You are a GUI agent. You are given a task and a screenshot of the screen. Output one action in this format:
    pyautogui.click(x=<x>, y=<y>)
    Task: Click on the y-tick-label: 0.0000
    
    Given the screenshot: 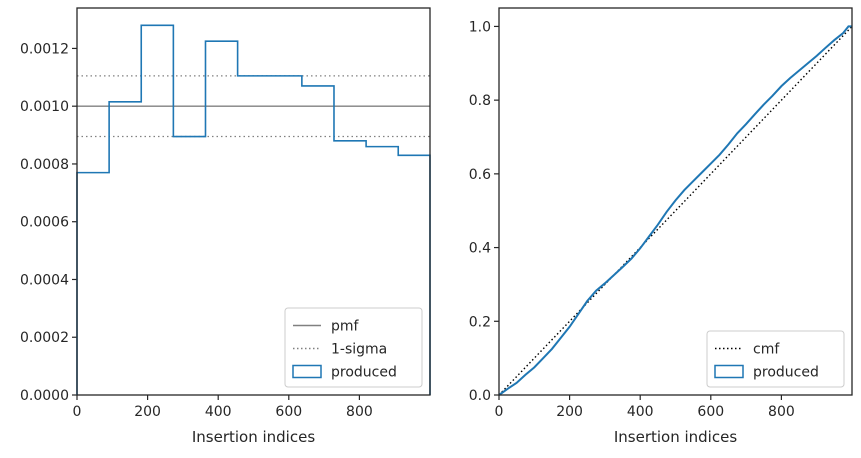 What is the action you would take?
    pyautogui.click(x=44, y=396)
    